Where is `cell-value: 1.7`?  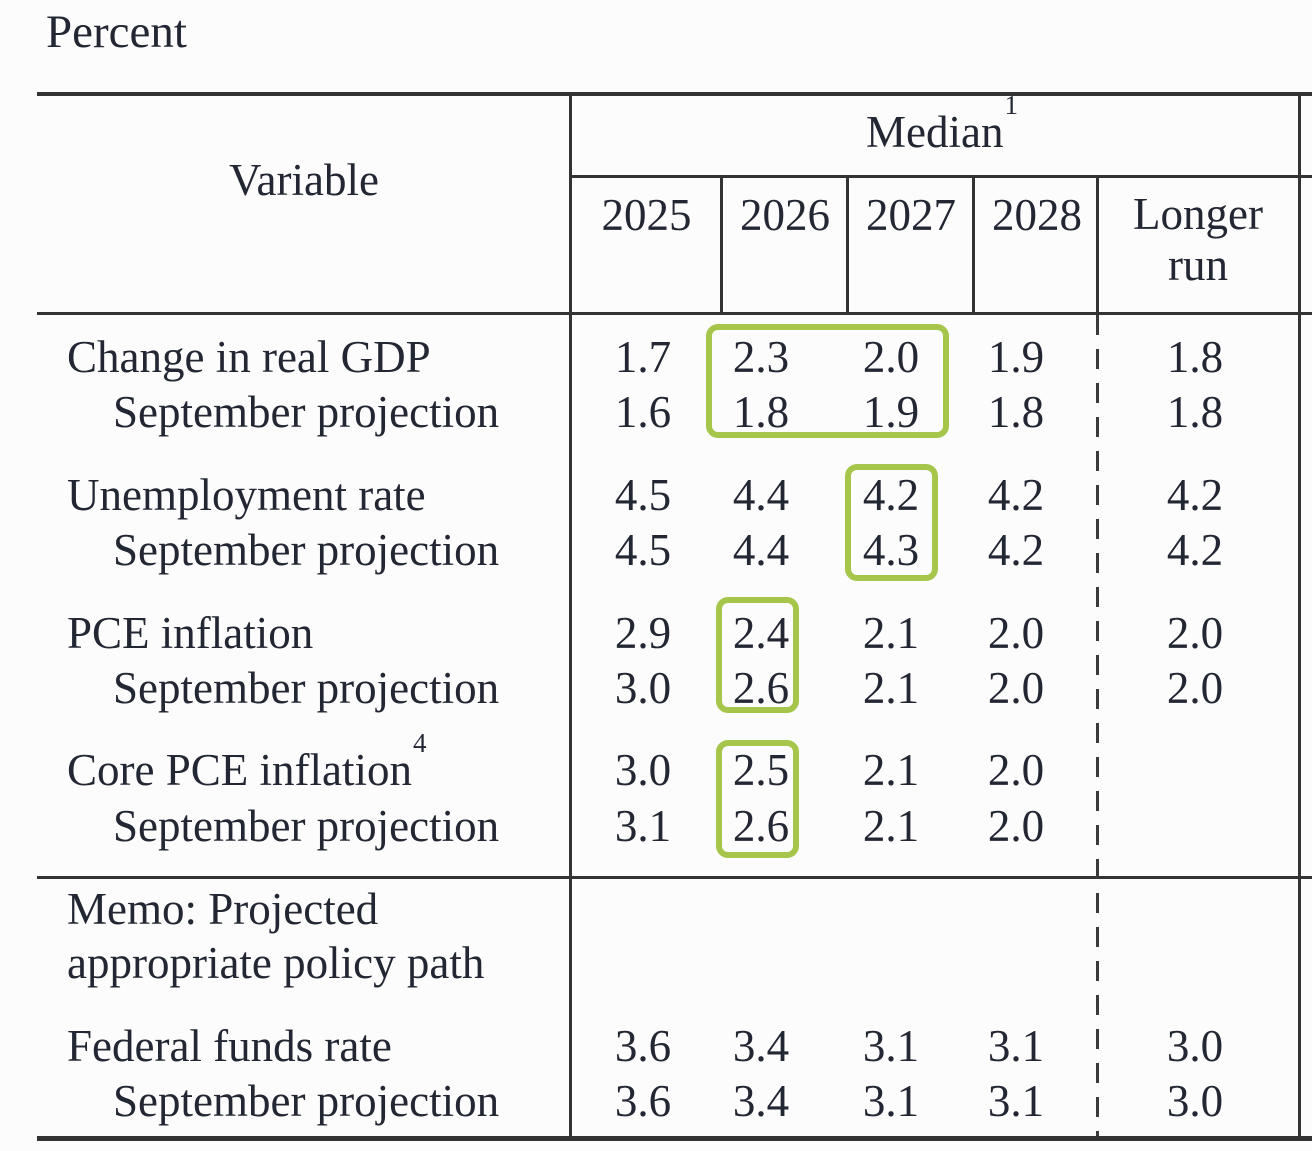
cell-value: 1.7 is located at coordinates (643, 357).